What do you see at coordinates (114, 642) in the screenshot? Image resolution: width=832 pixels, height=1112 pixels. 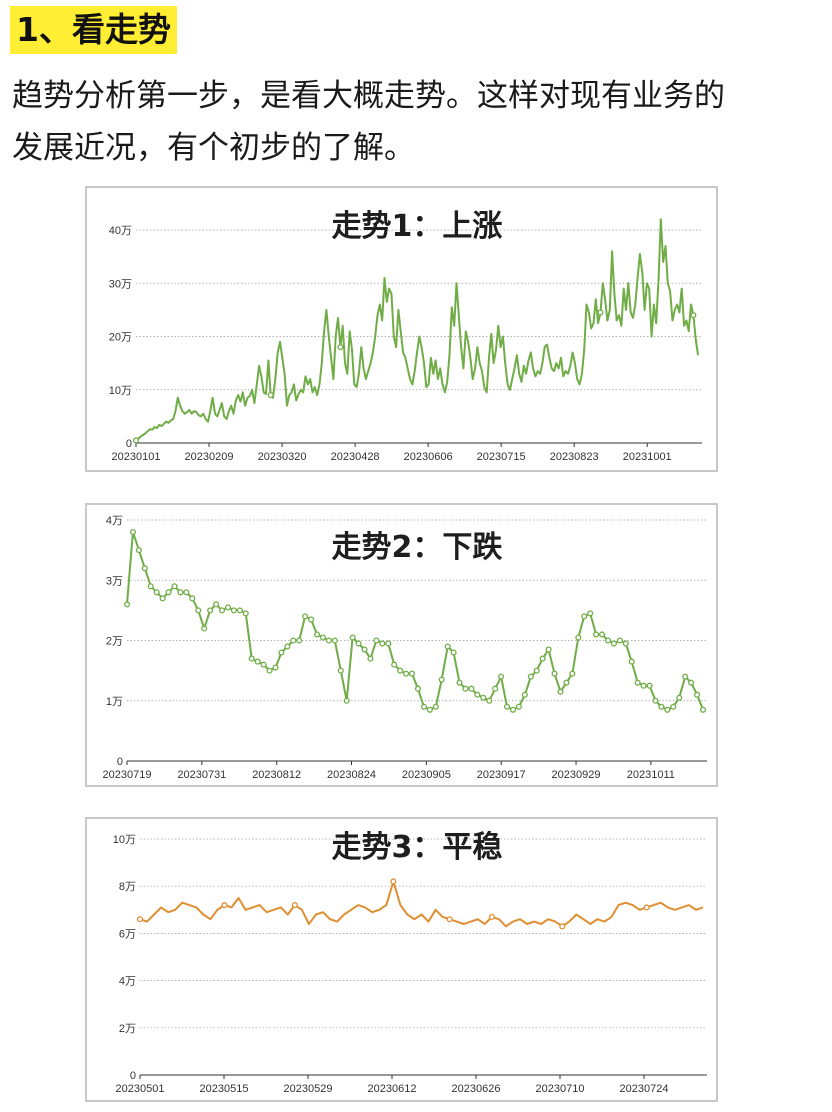 I see `y-tick-label: 2万` at bounding box center [114, 642].